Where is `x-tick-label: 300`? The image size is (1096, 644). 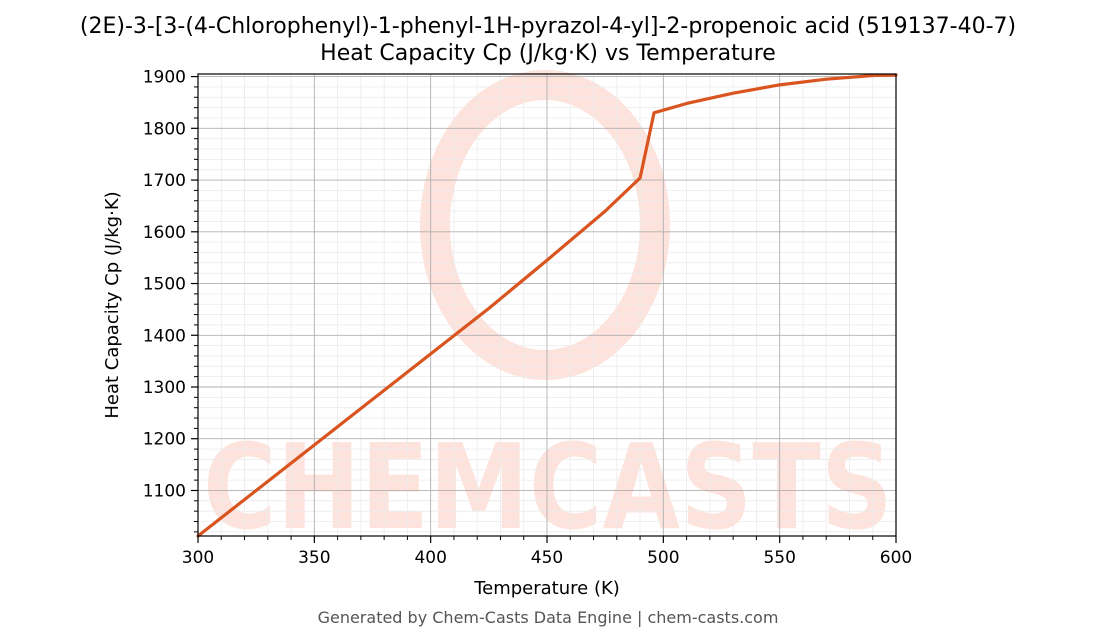 x-tick-label: 300 is located at coordinates (198, 558).